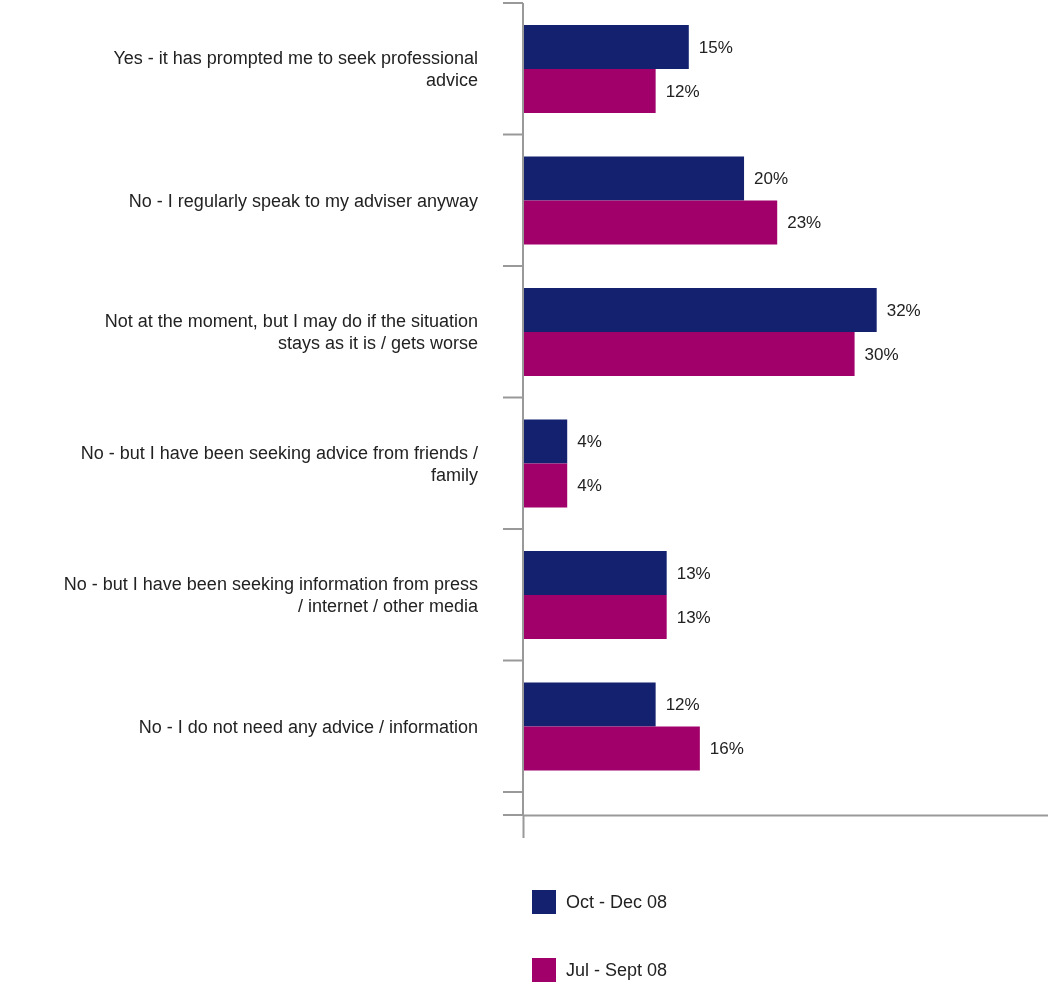 The height and width of the screenshot is (994, 1048). I want to click on data-label: 16%, so click(726, 749).